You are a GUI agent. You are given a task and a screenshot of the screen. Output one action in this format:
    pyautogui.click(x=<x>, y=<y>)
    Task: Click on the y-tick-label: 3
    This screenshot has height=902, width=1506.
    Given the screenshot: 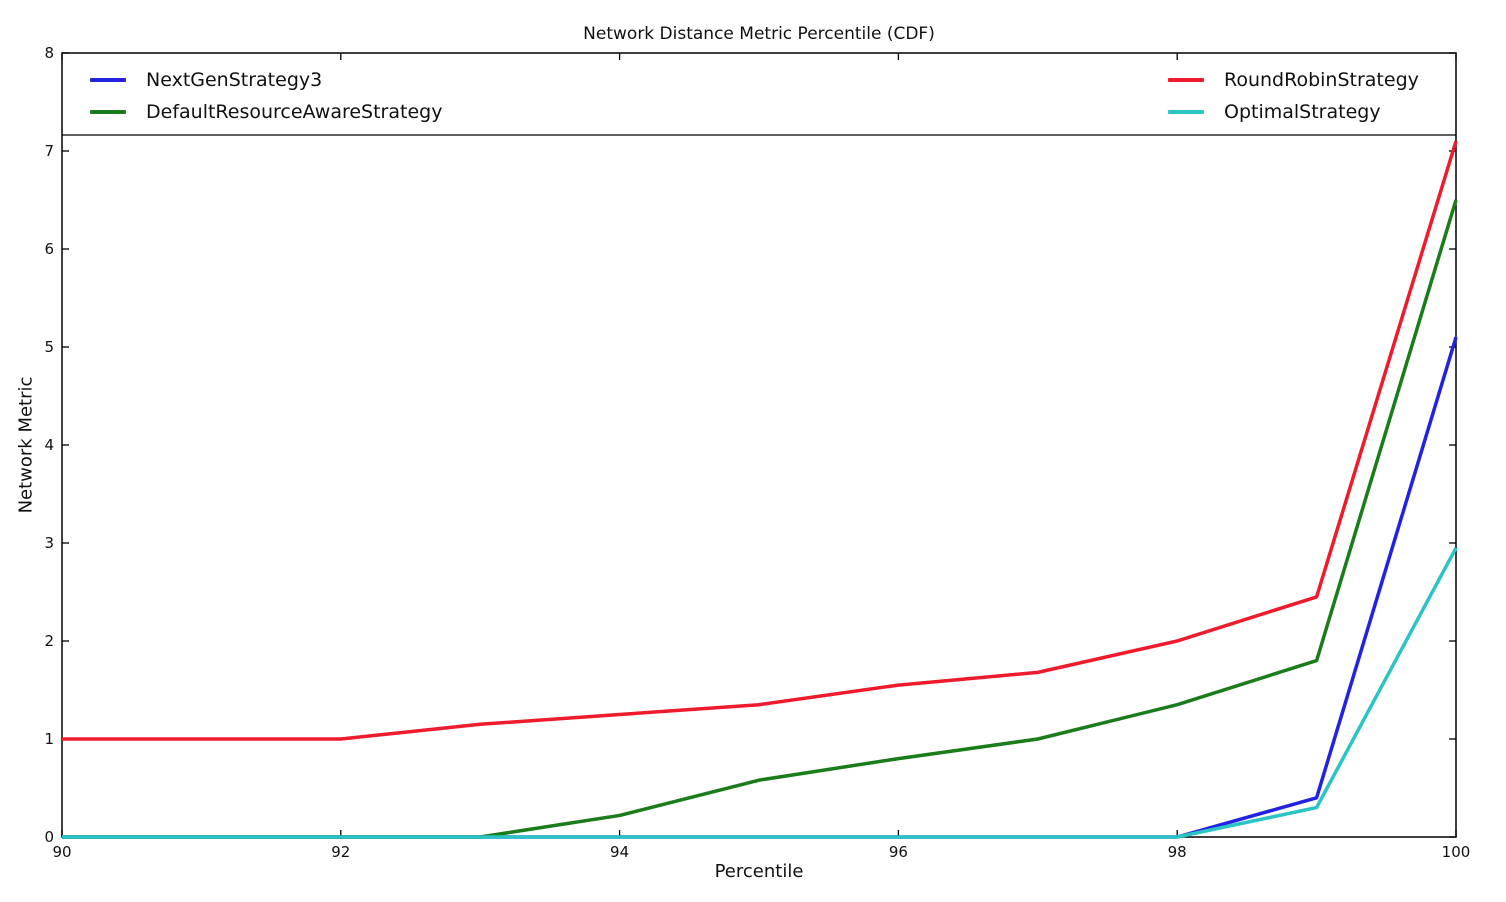 What is the action you would take?
    pyautogui.click(x=49, y=543)
    